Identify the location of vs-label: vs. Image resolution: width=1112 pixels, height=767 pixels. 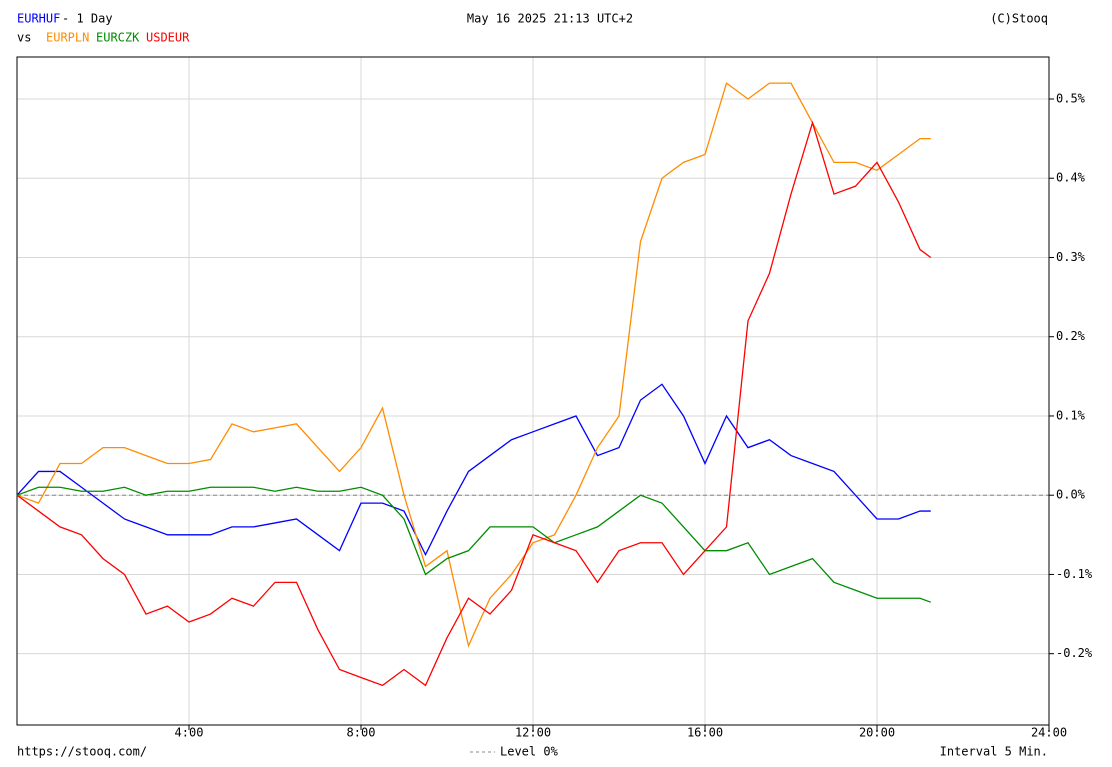
(24, 38).